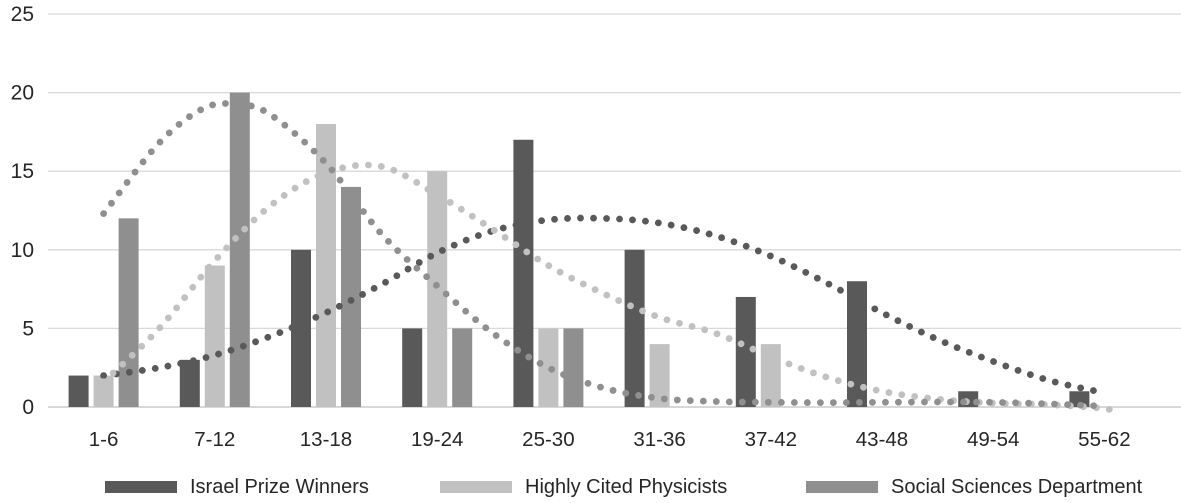 The height and width of the screenshot is (503, 1181). I want to click on x-tick-label: 1-6, so click(104, 439).